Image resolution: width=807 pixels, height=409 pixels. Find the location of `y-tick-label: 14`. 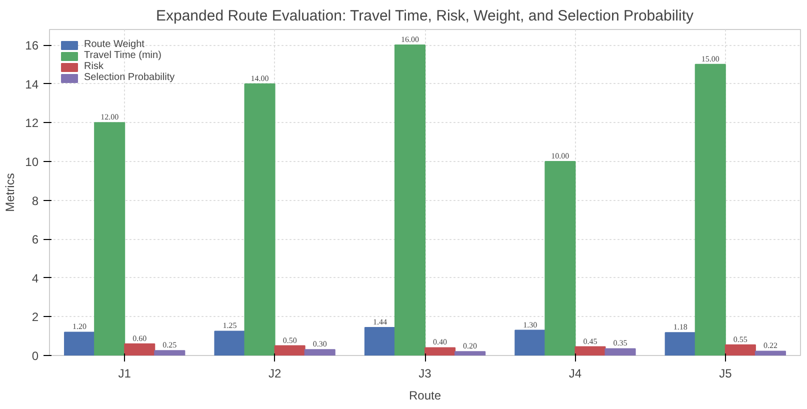

y-tick-label: 14 is located at coordinates (32, 84).